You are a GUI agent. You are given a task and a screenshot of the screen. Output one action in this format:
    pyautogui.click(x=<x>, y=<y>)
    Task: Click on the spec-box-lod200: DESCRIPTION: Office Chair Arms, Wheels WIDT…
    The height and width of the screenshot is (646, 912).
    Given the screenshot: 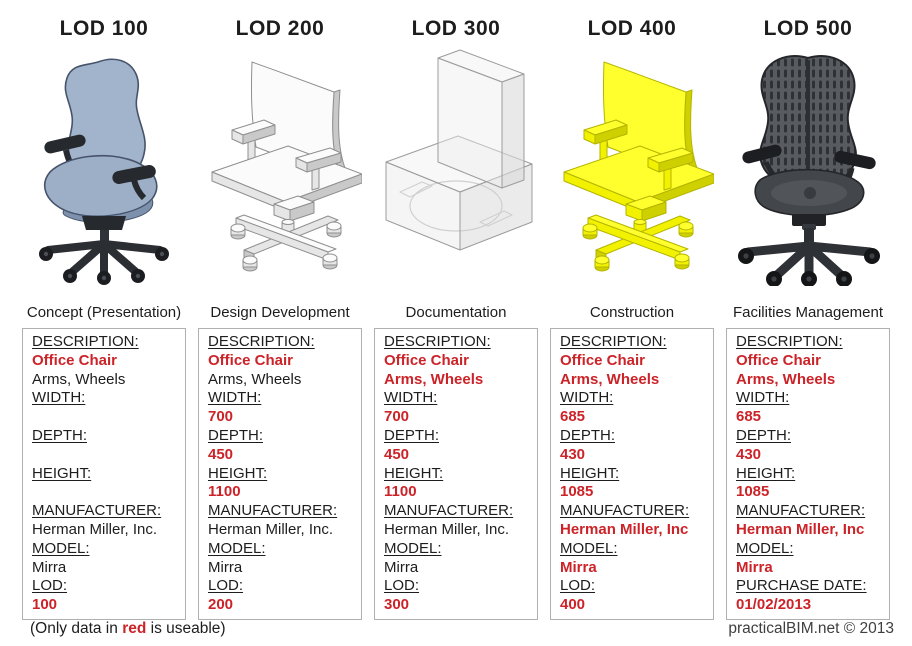 What is the action you would take?
    pyautogui.click(x=280, y=474)
    